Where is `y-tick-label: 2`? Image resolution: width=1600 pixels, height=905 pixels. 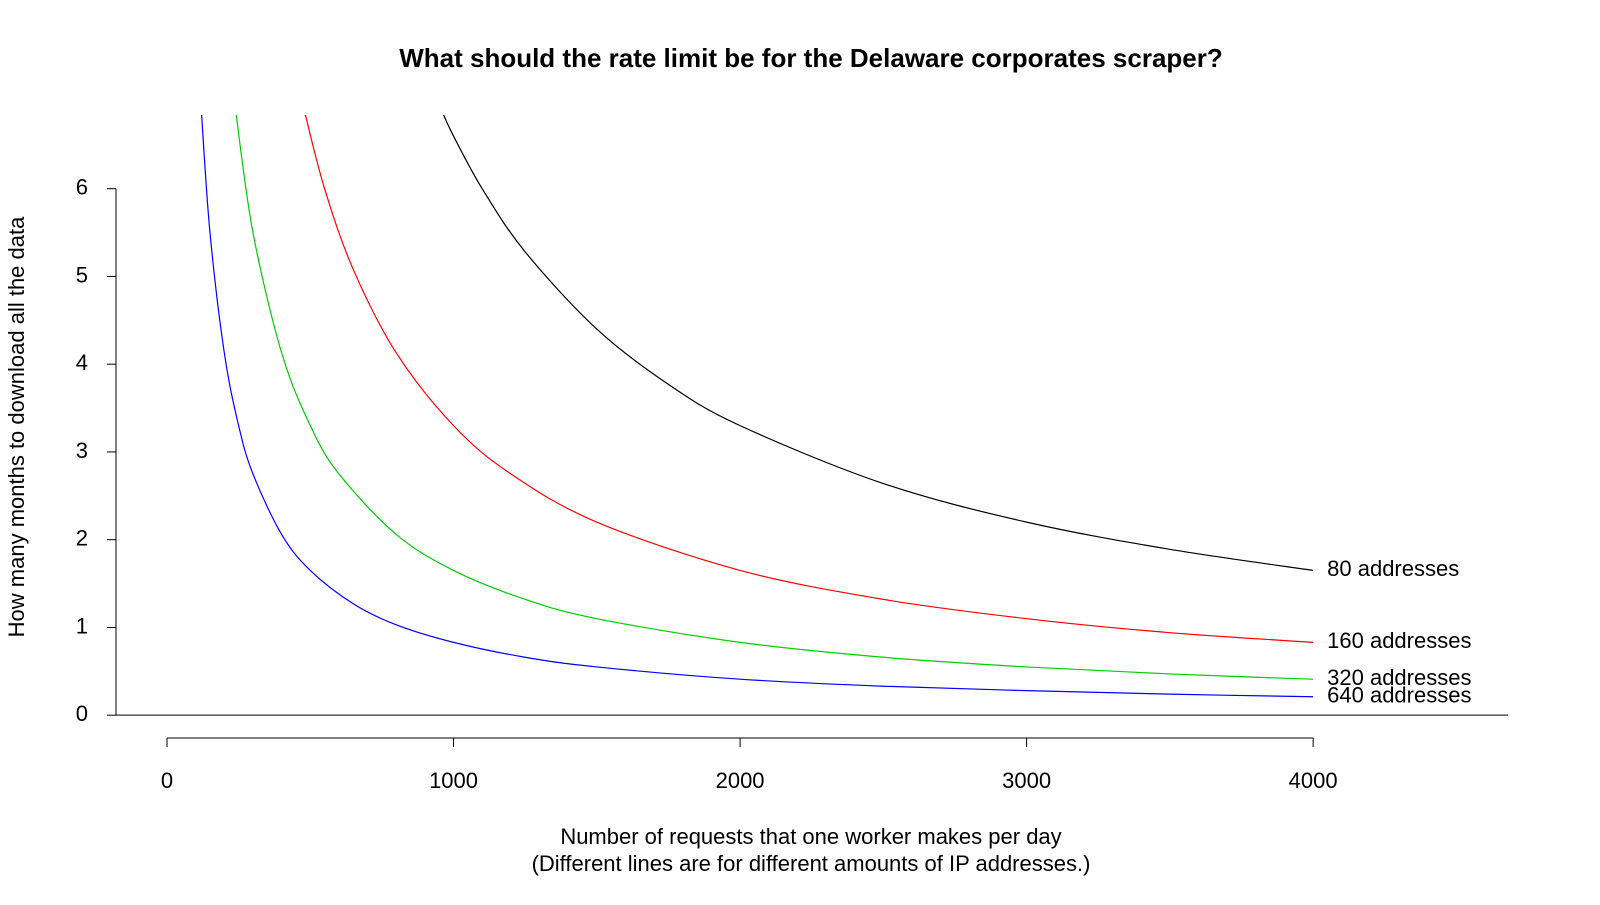
y-tick-label: 2 is located at coordinates (82, 538).